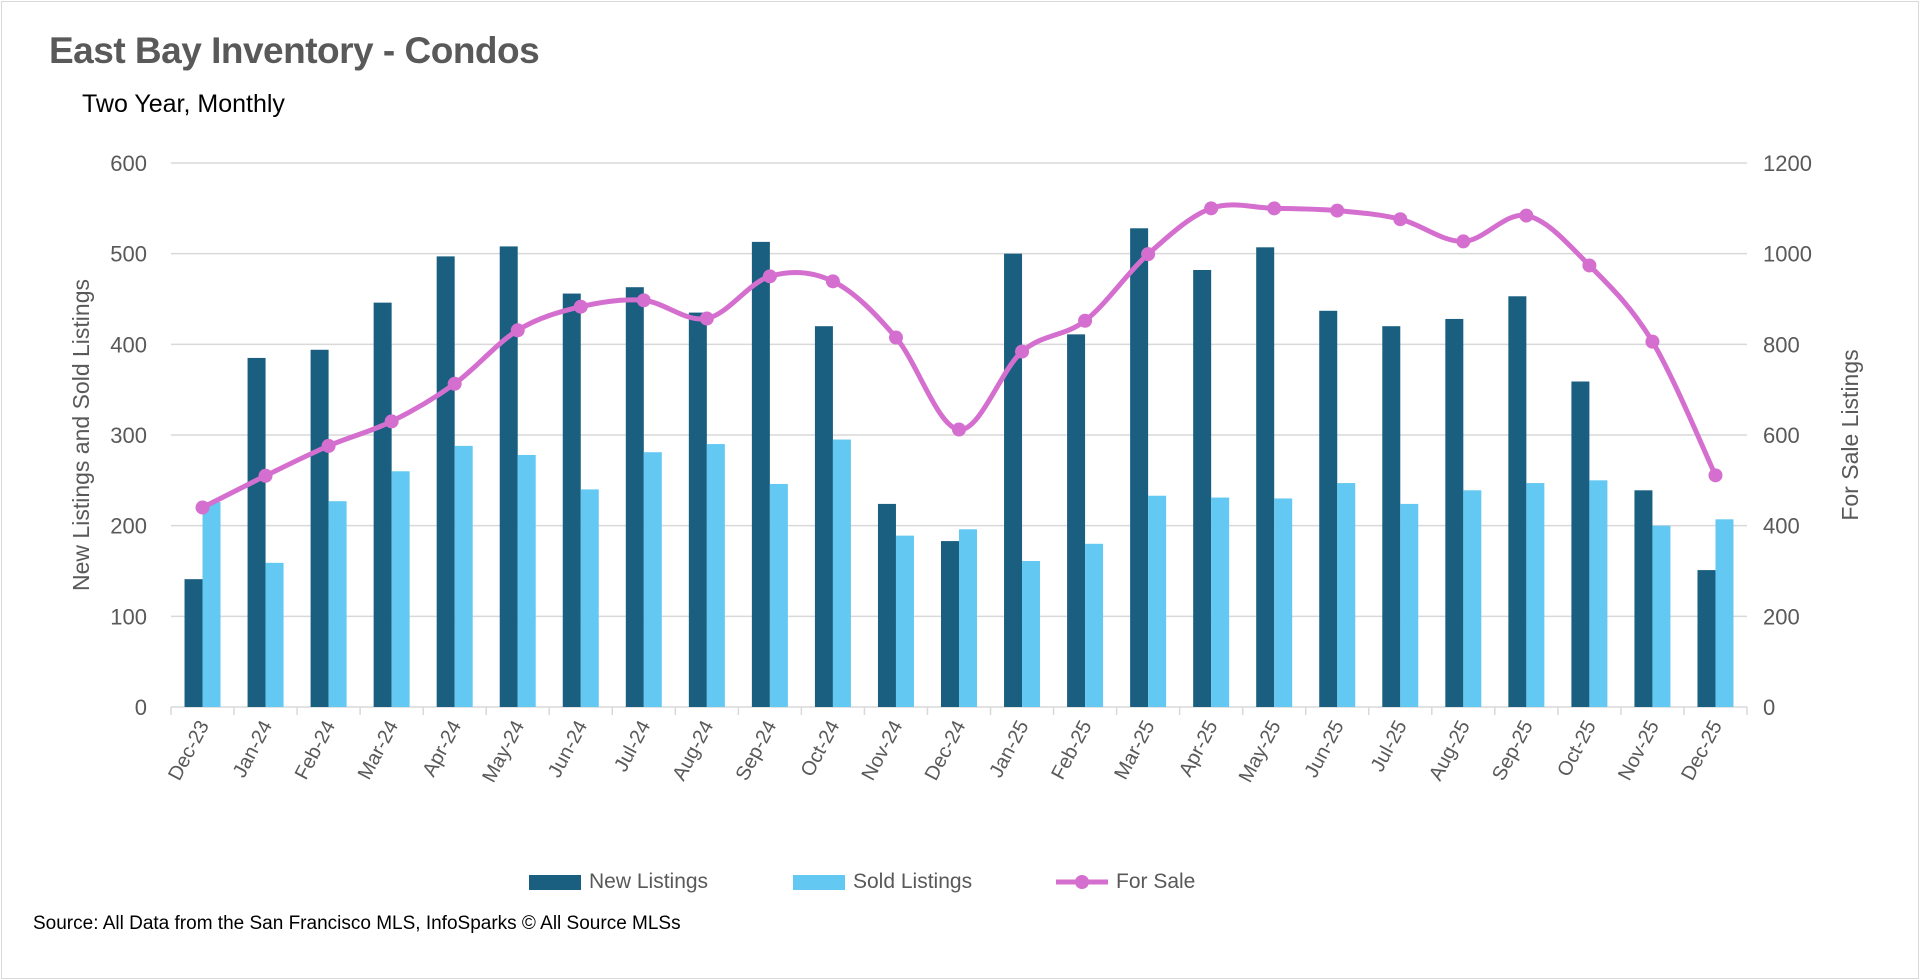  What do you see at coordinates (1781, 344) in the screenshot?
I see `right-tick-label: 800` at bounding box center [1781, 344].